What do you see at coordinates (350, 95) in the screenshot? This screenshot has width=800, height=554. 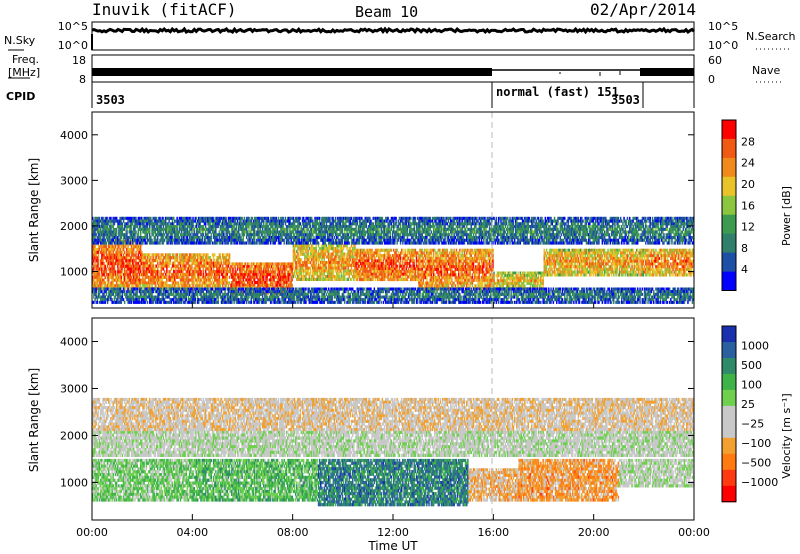 I see `cpid-panel: CPID 3503 normal (fast) 151 3503` at bounding box center [350, 95].